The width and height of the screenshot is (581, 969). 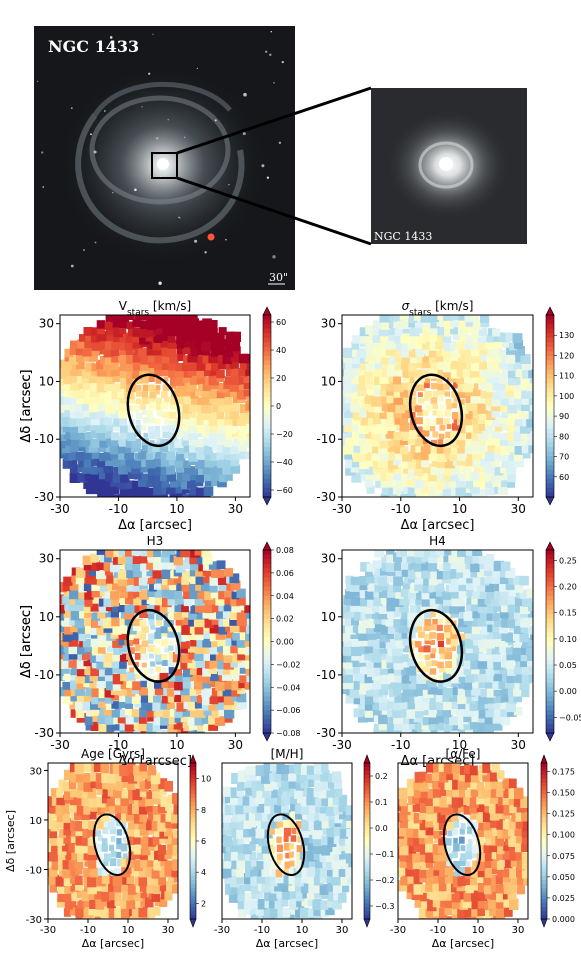 What do you see at coordinates (26, 641) in the screenshot?
I see `y-axis-label: Δδ [arcsec]` at bounding box center [26, 641].